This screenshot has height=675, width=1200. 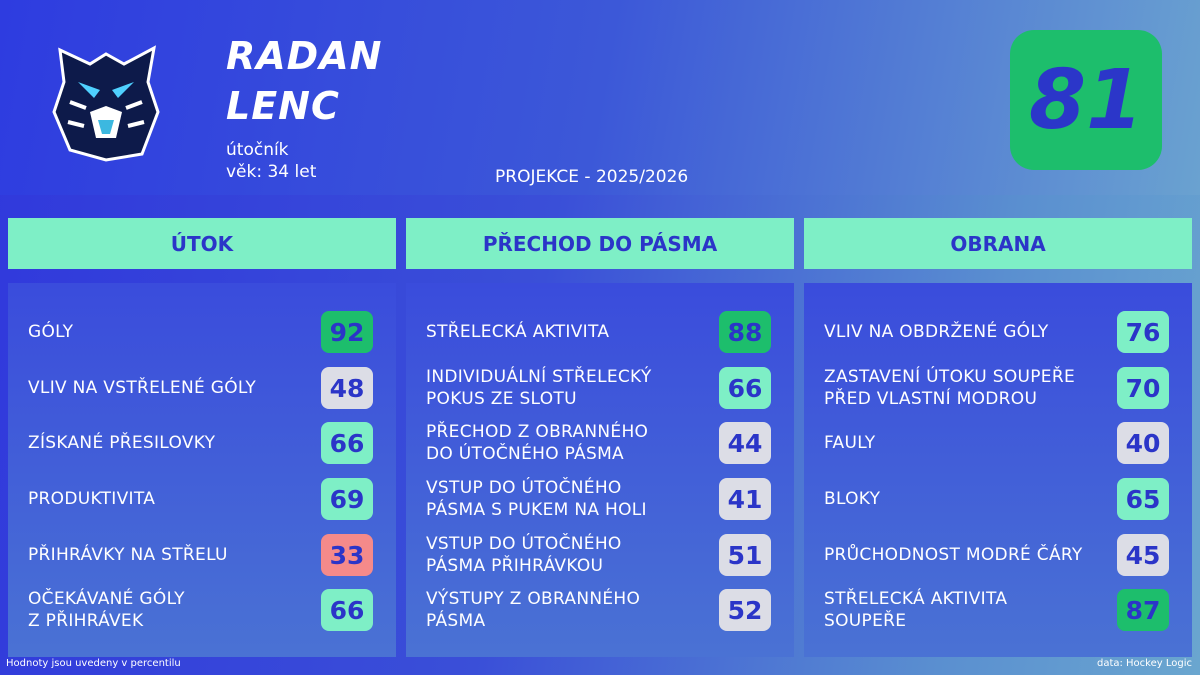 I want to click on label-line: PÁSMA, so click(x=456, y=621).